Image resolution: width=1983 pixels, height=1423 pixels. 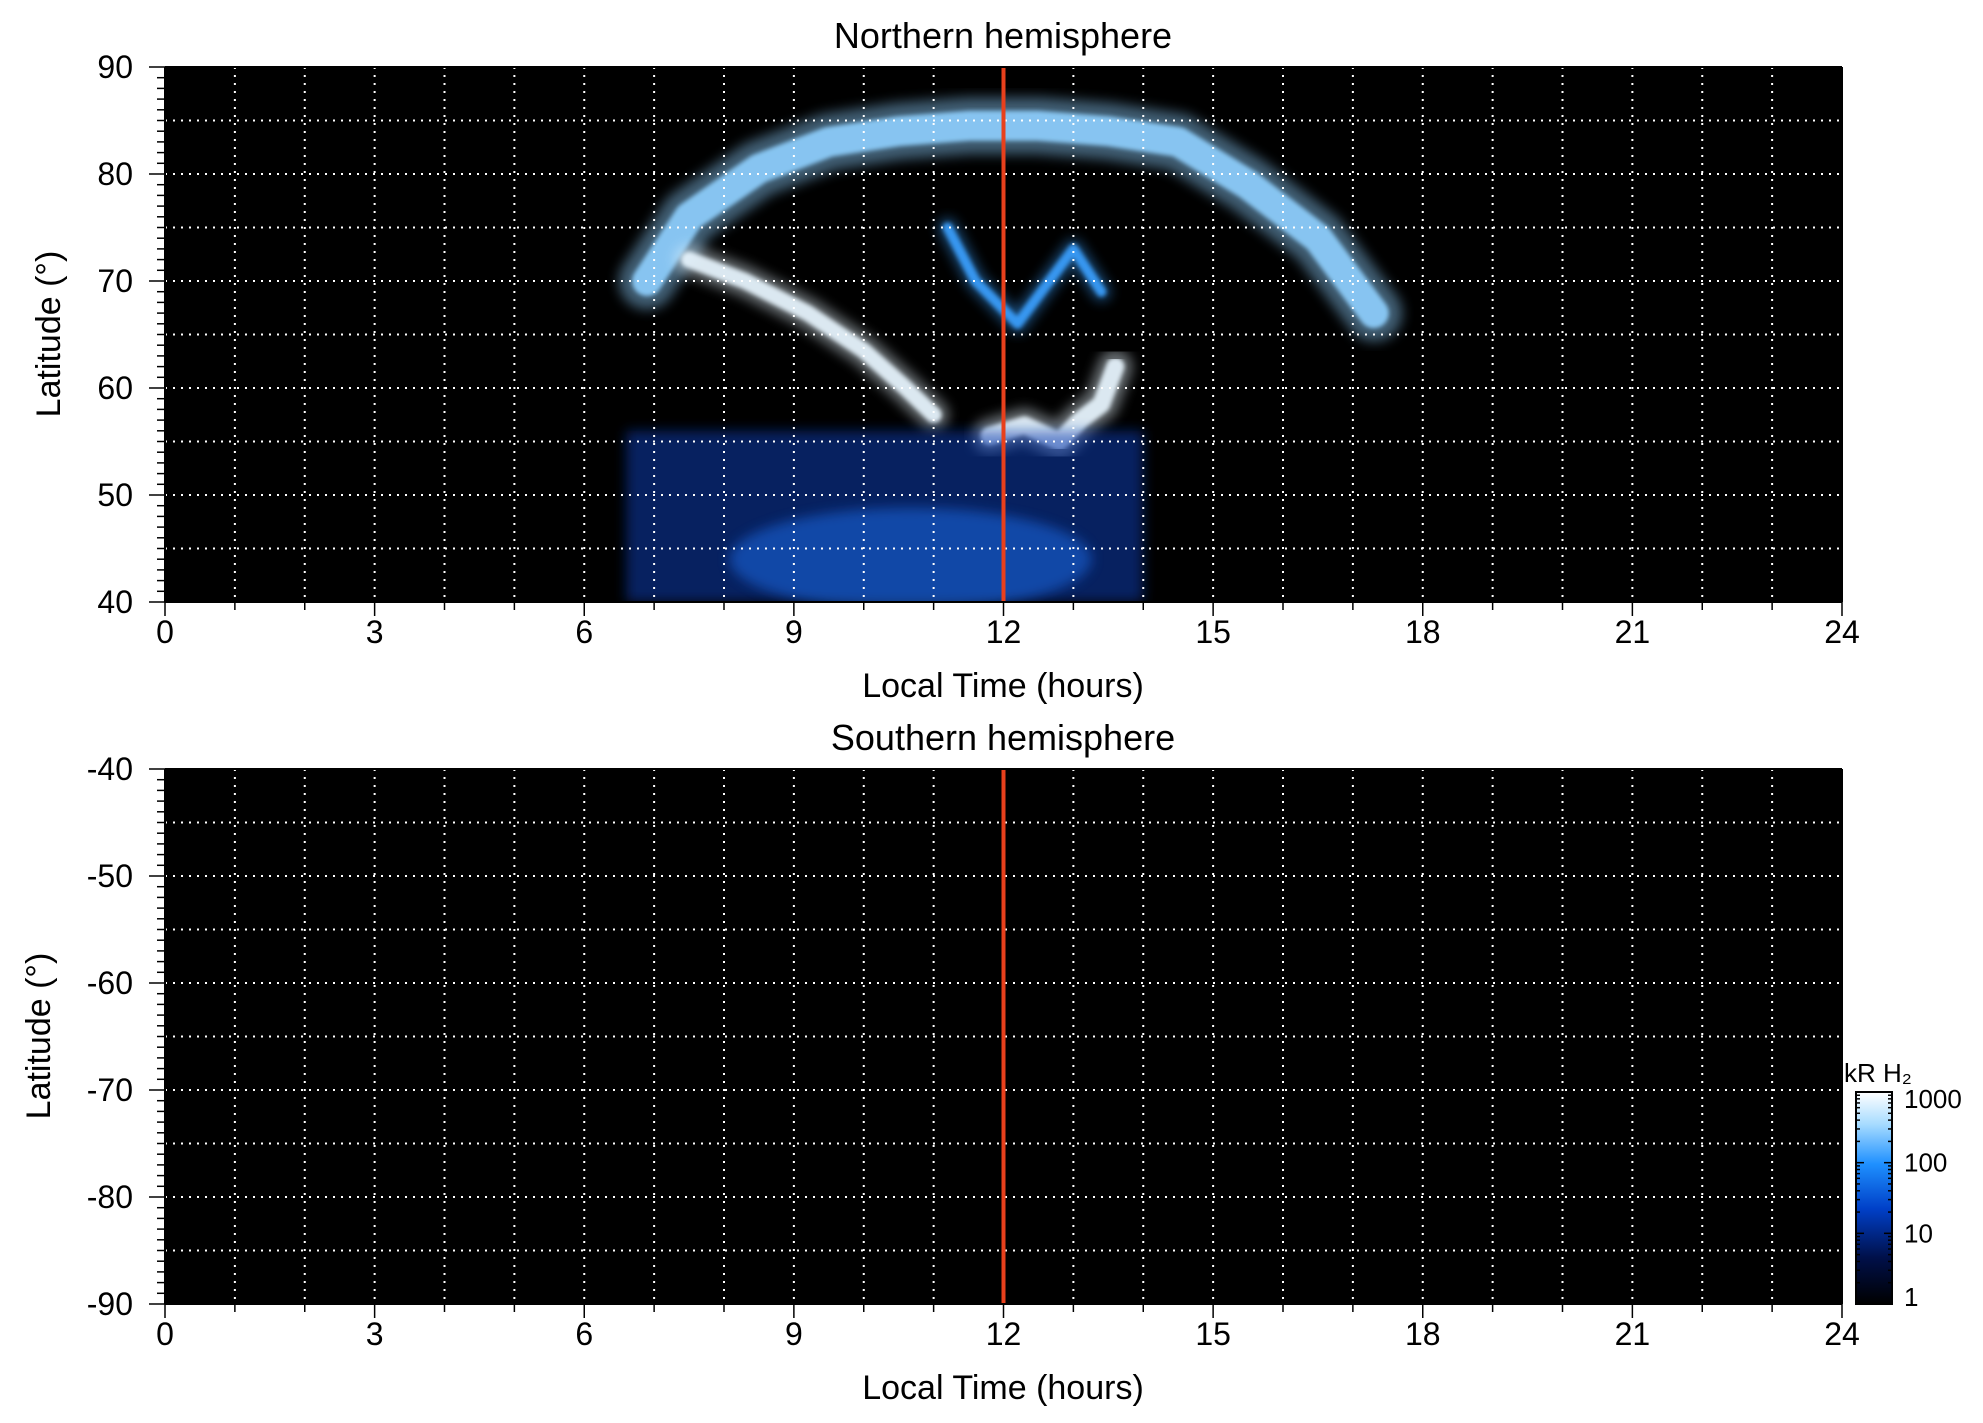 I want to click on colorbar-tick-label: 100, so click(x=1925, y=1163).